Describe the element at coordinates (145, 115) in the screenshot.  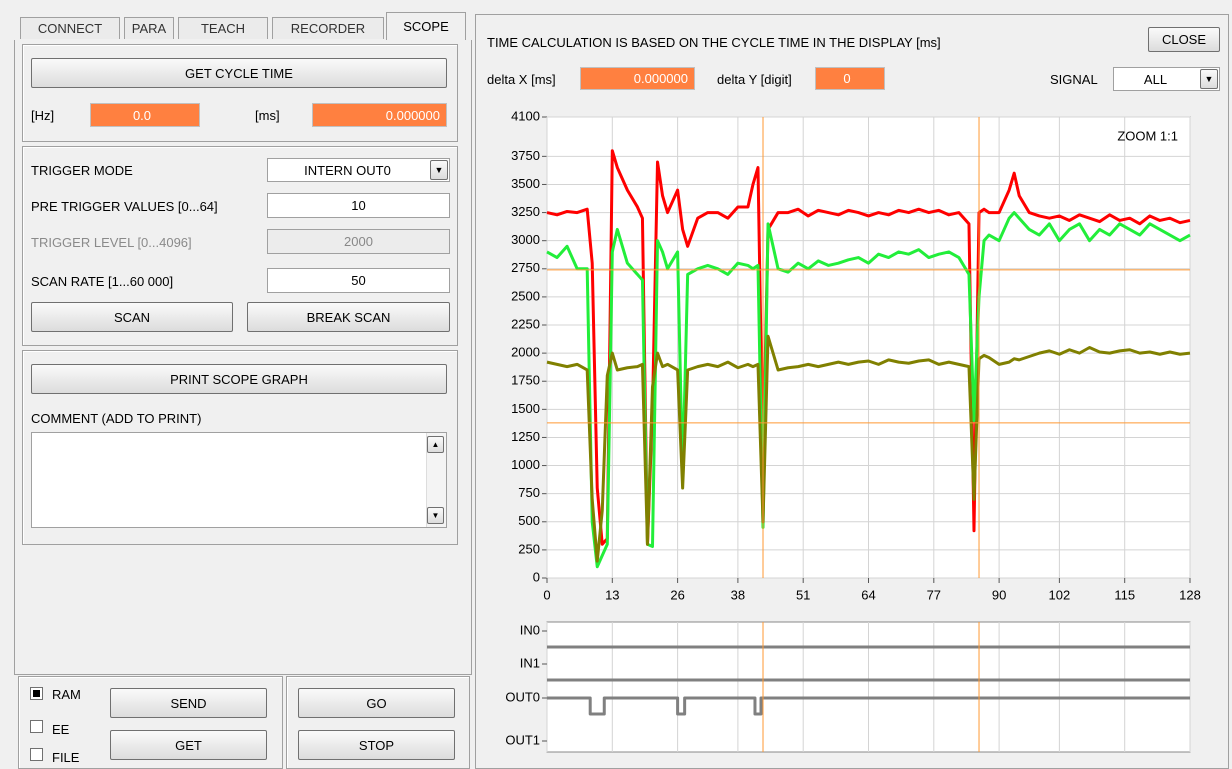
I see `value-field: 0.0` at that location.